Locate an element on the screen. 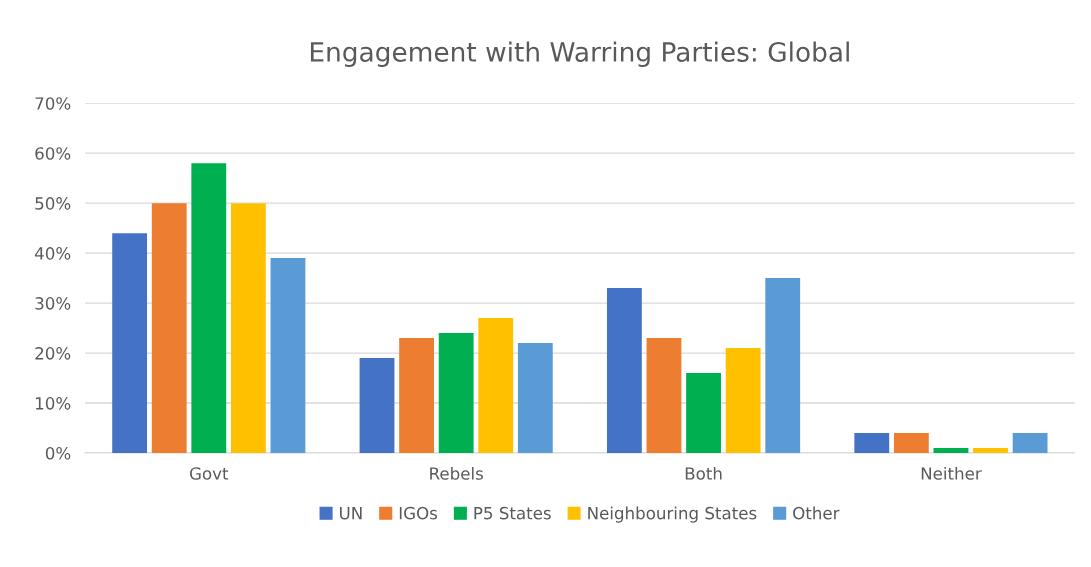  legend-label: Other is located at coordinates (816, 513).